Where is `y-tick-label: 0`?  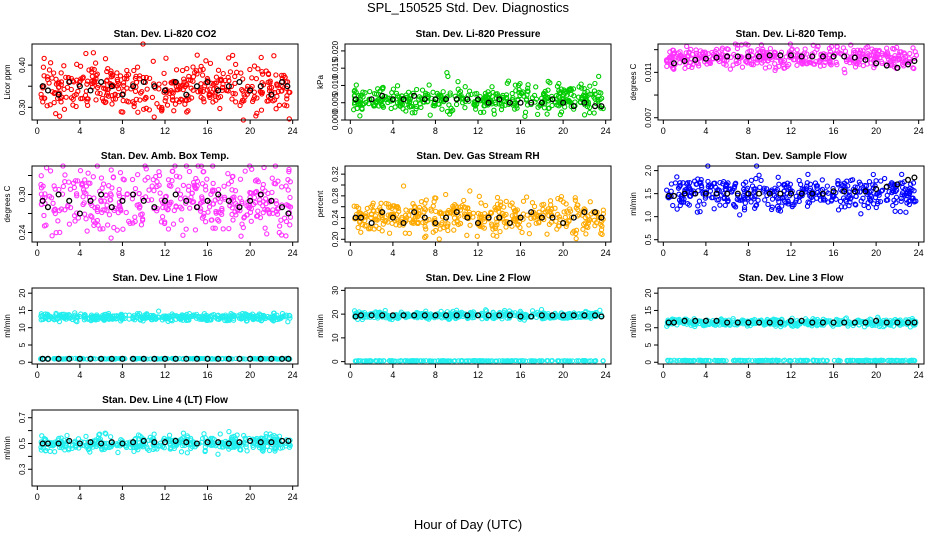
y-tick-label: 0 is located at coordinates (648, 361).